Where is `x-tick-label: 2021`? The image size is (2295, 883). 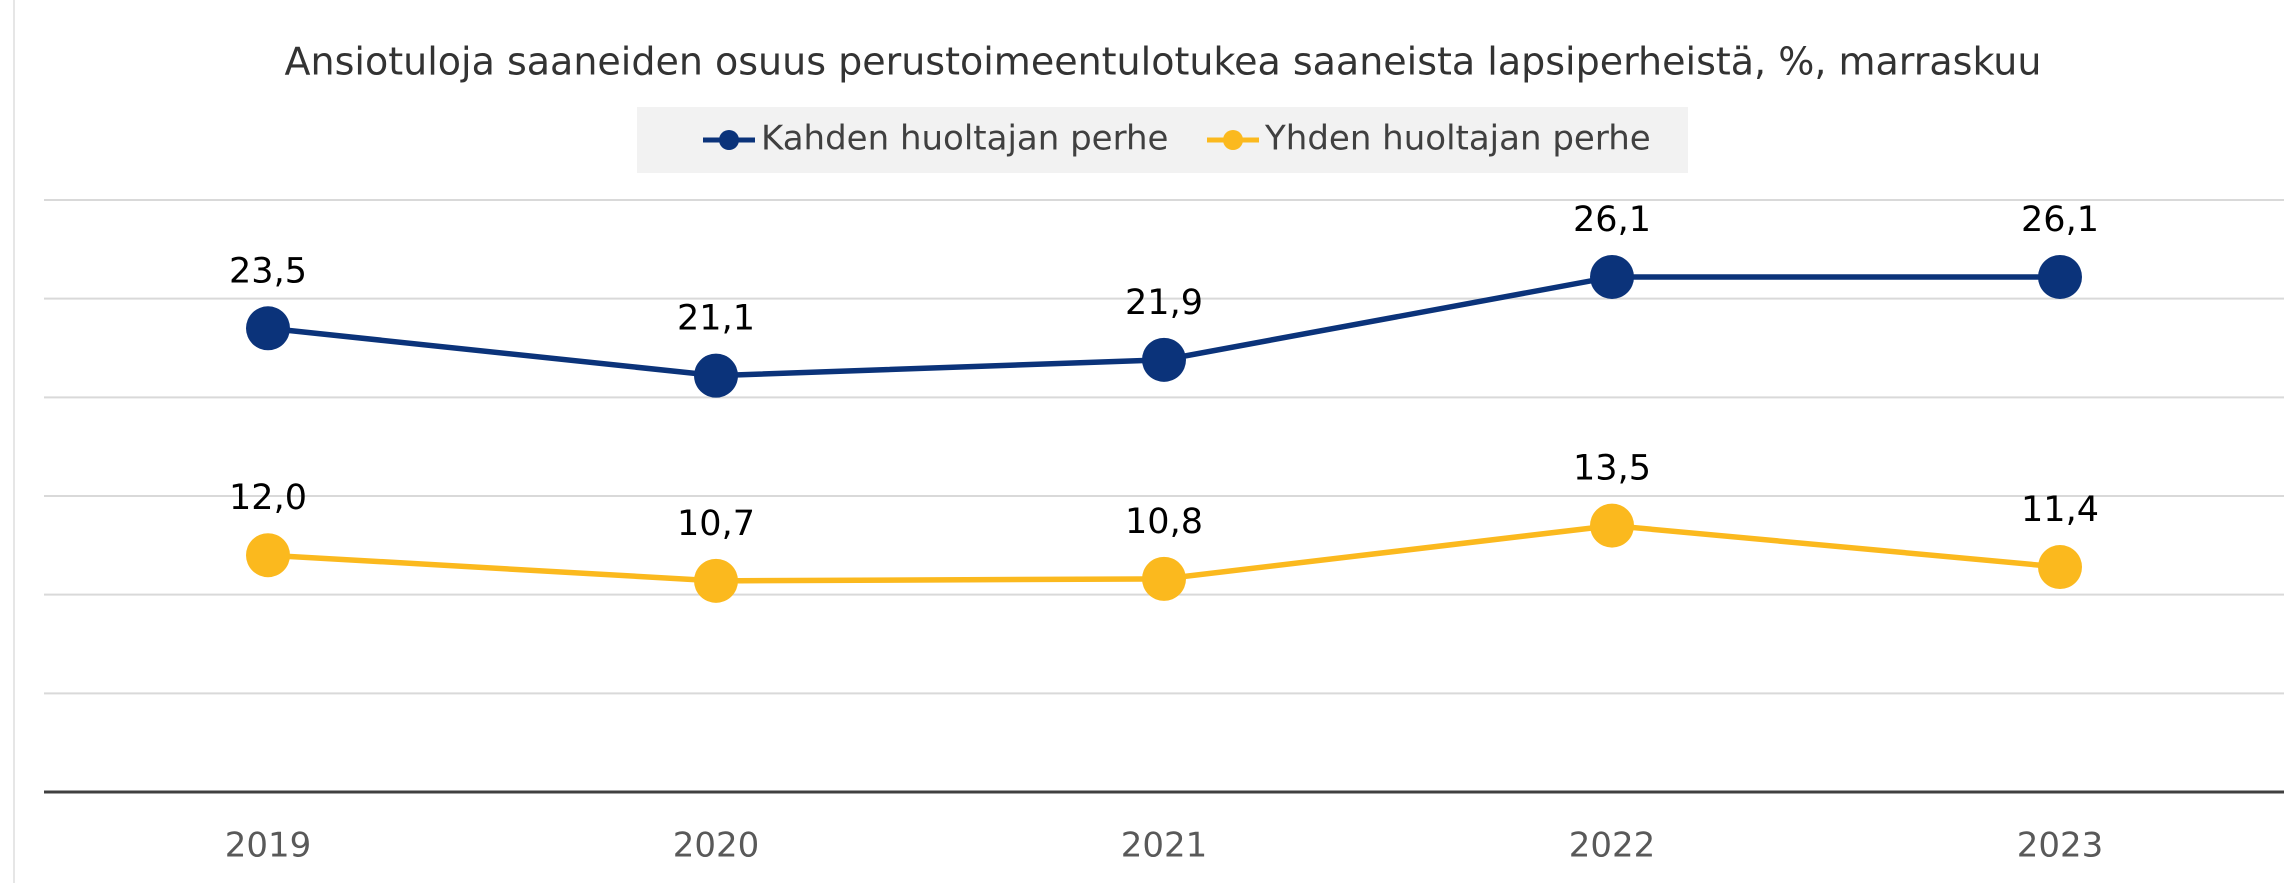
x-tick-label: 2021 is located at coordinates (1164, 846).